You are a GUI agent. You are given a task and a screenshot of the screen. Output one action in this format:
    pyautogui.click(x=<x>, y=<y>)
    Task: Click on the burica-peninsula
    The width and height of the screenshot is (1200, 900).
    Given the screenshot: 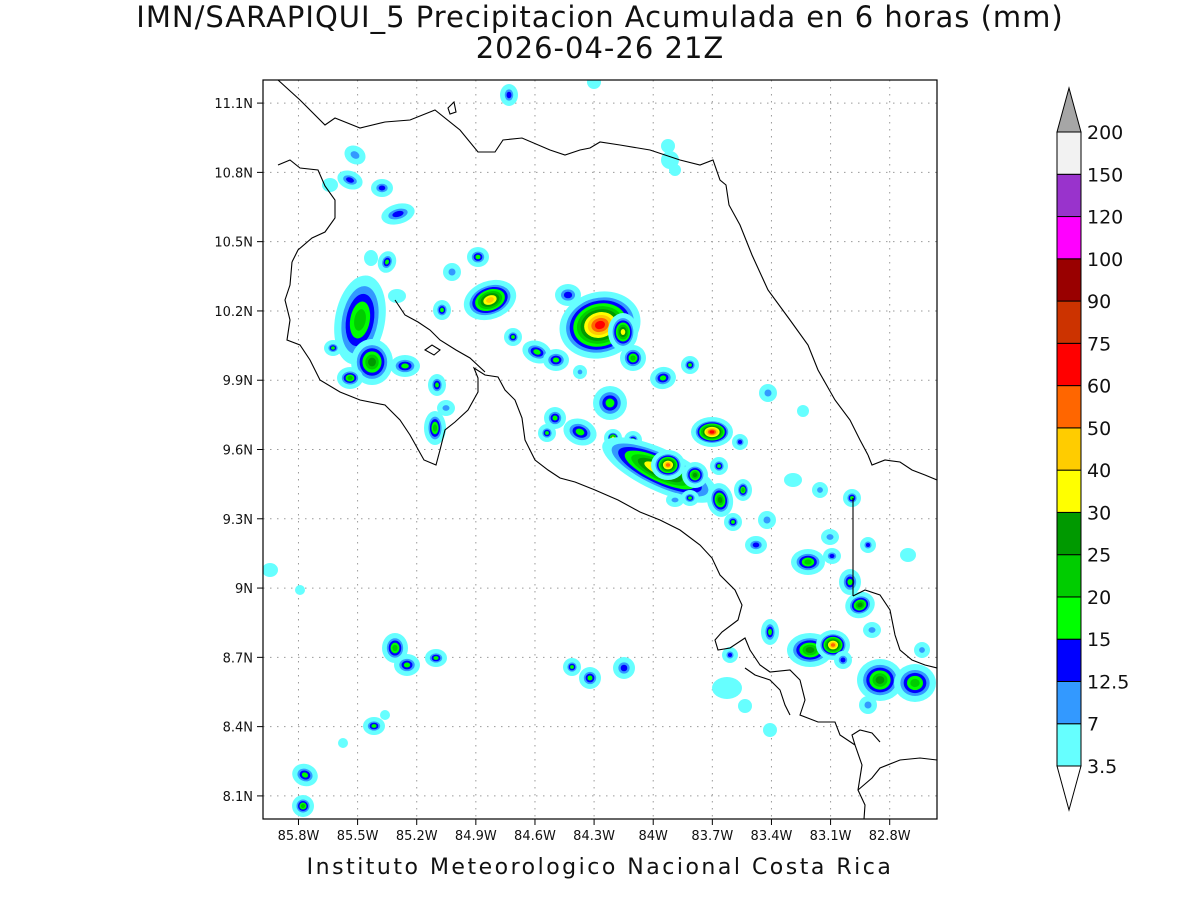 What is the action you would take?
    pyautogui.click(x=866, y=737)
    